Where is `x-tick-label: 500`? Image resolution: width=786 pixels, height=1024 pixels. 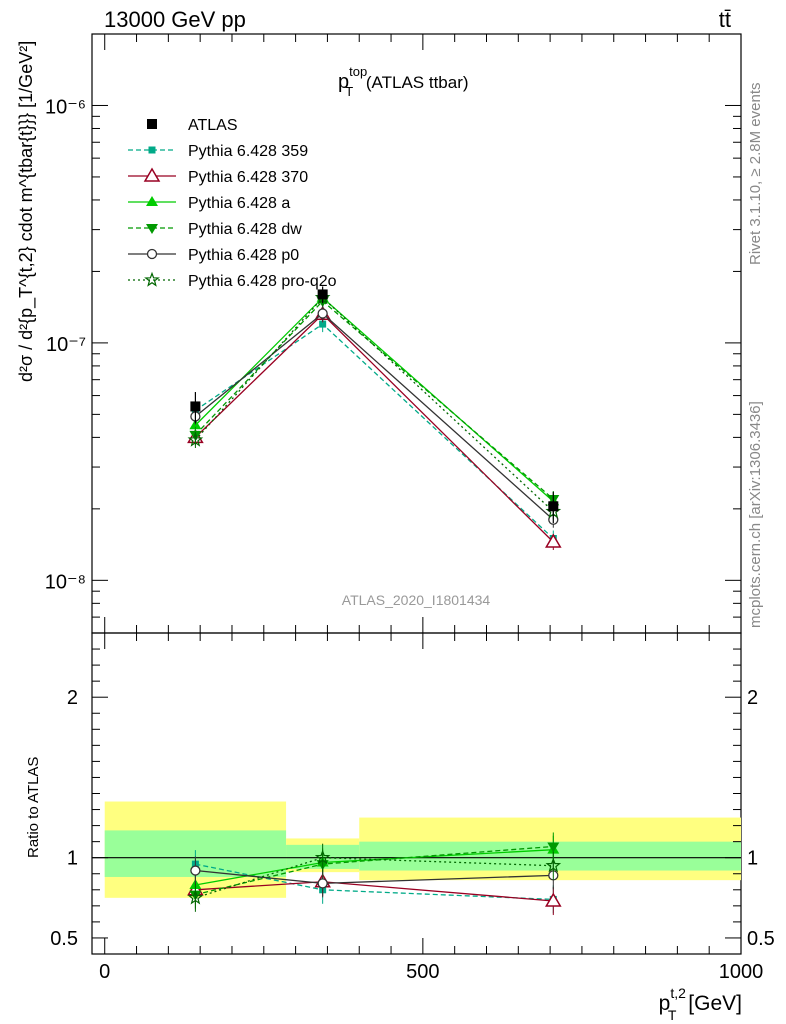
x-tick-label: 500 is located at coordinates (422, 972).